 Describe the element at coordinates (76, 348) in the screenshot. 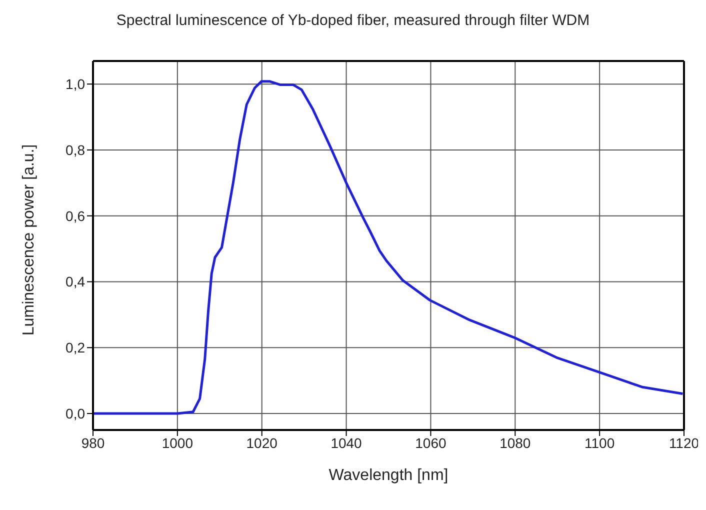

I see `y-tick-label: 0,2` at that location.